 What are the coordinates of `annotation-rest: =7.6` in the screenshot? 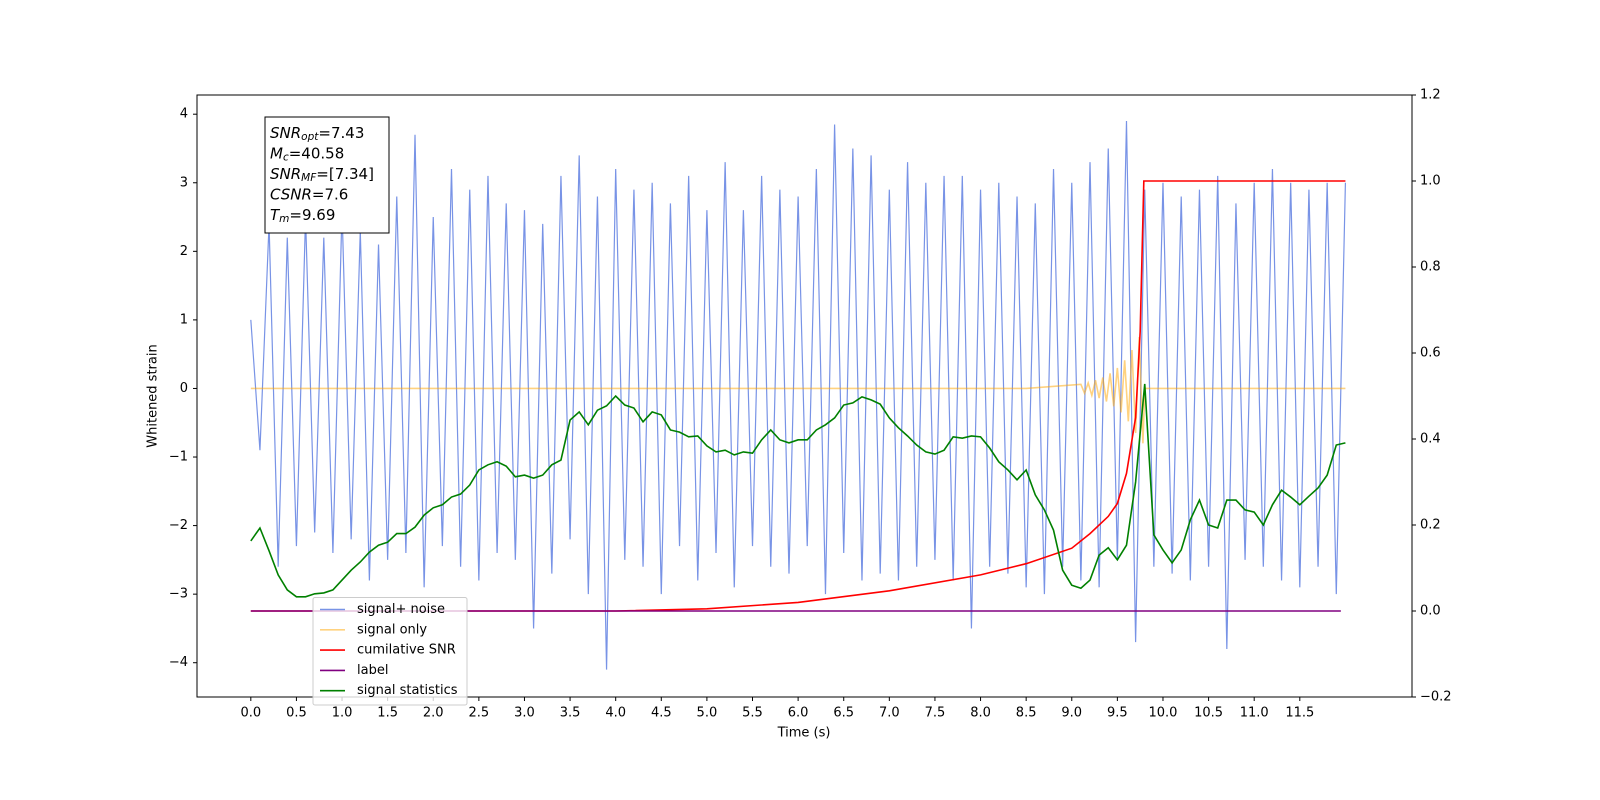 It's located at (330, 194).